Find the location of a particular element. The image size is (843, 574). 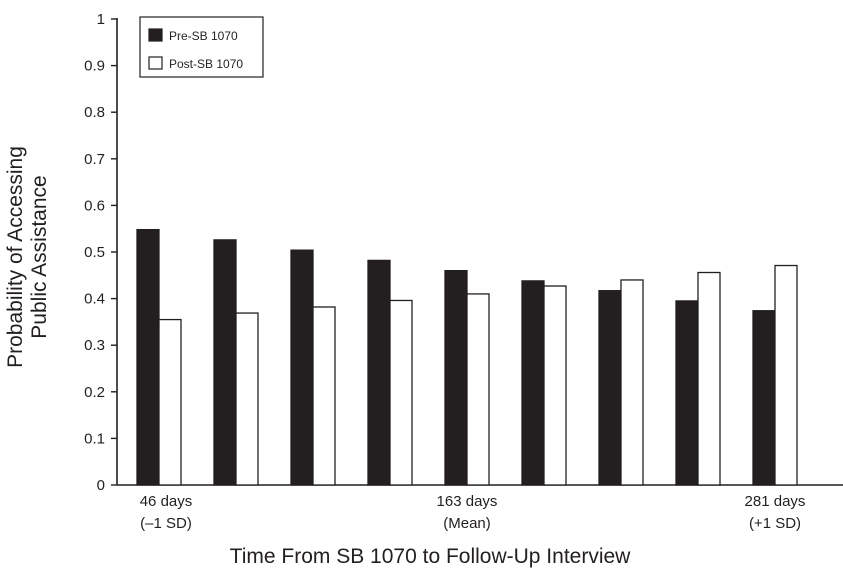

y-tick-label: 0 is located at coordinates (101, 485).